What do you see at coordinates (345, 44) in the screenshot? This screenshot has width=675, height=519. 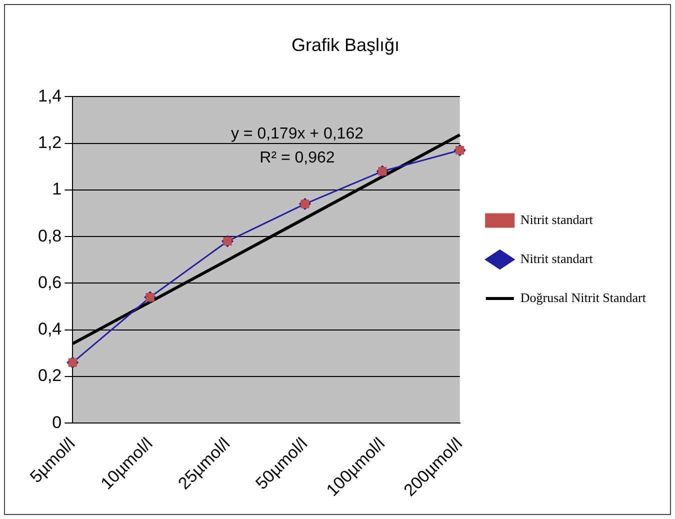 I see `chart-title: Grafik Başlığı` at bounding box center [345, 44].